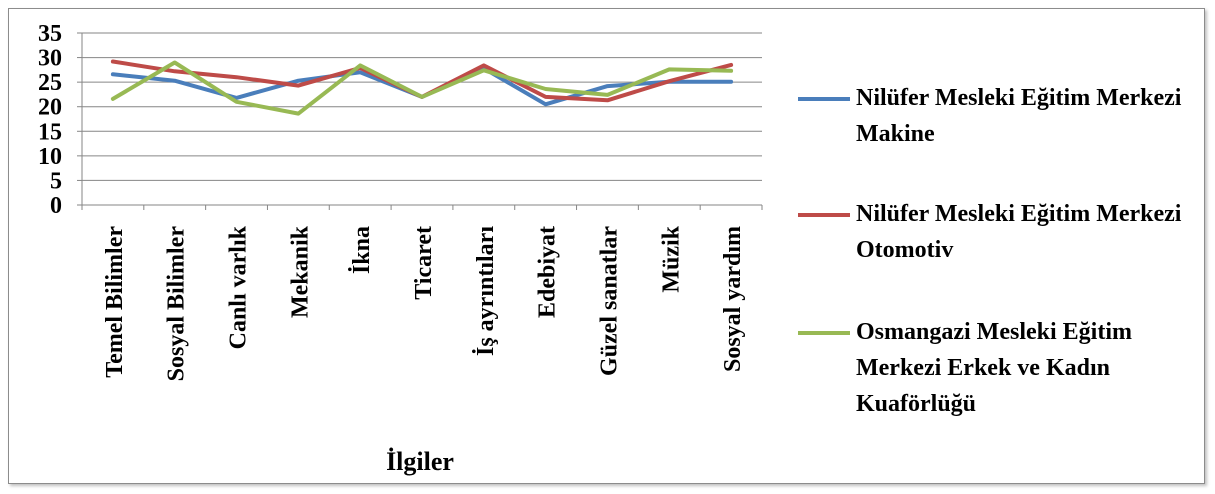  I want to click on x-tick-label: Güzel sanatlar, so click(609, 301).